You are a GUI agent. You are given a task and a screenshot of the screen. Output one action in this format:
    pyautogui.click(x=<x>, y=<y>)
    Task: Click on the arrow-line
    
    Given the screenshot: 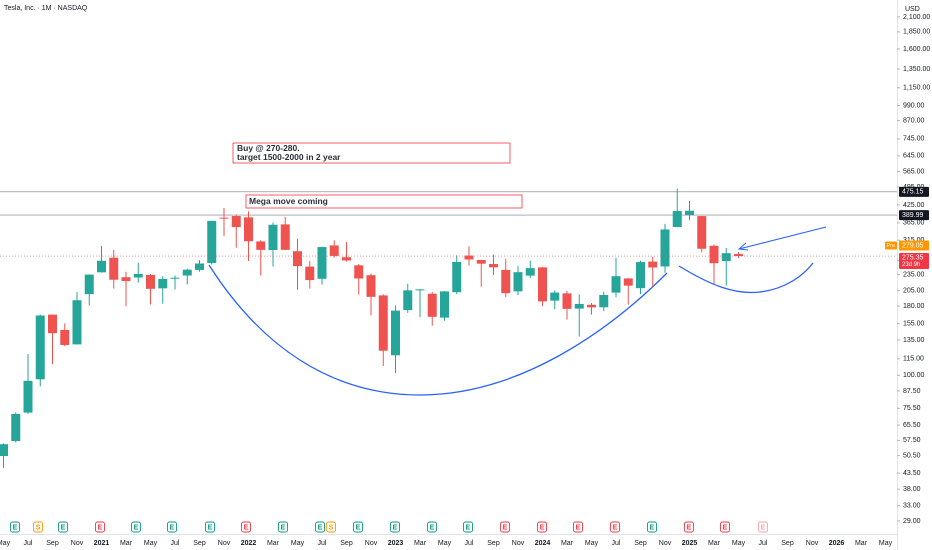 What is the action you would take?
    pyautogui.click(x=782, y=238)
    